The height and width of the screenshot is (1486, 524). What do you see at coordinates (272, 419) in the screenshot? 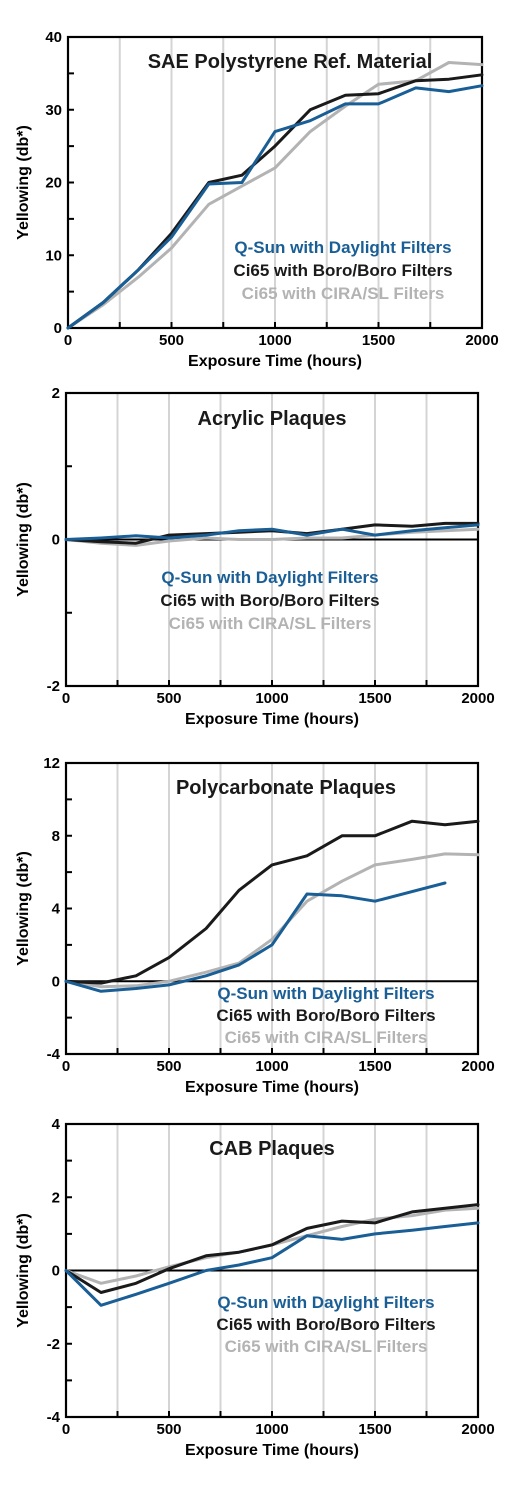
I see `chart-title: Acrylic Plaques` at bounding box center [272, 419].